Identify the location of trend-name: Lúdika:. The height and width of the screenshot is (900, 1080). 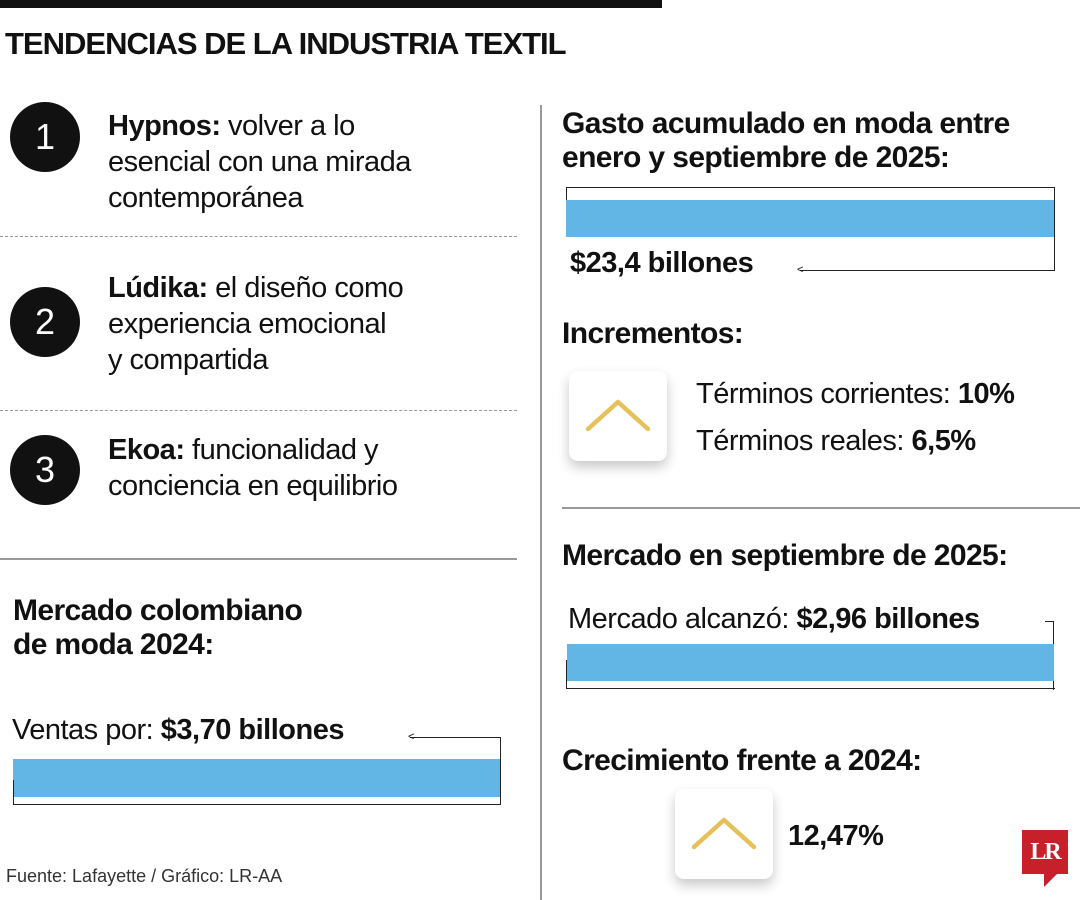
(158, 288).